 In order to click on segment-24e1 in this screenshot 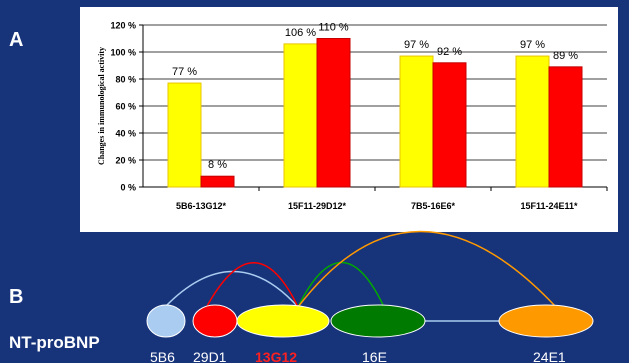, I will do `click(546, 321)`.